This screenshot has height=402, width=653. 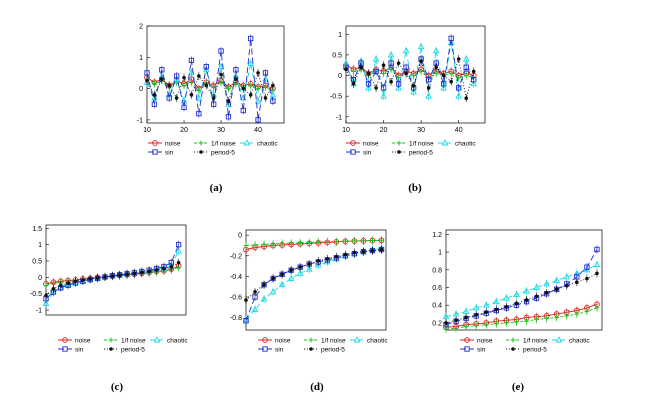 What do you see at coordinates (333, 340) in the screenshot?
I see `legend-label: 1/f noise` at bounding box center [333, 340].